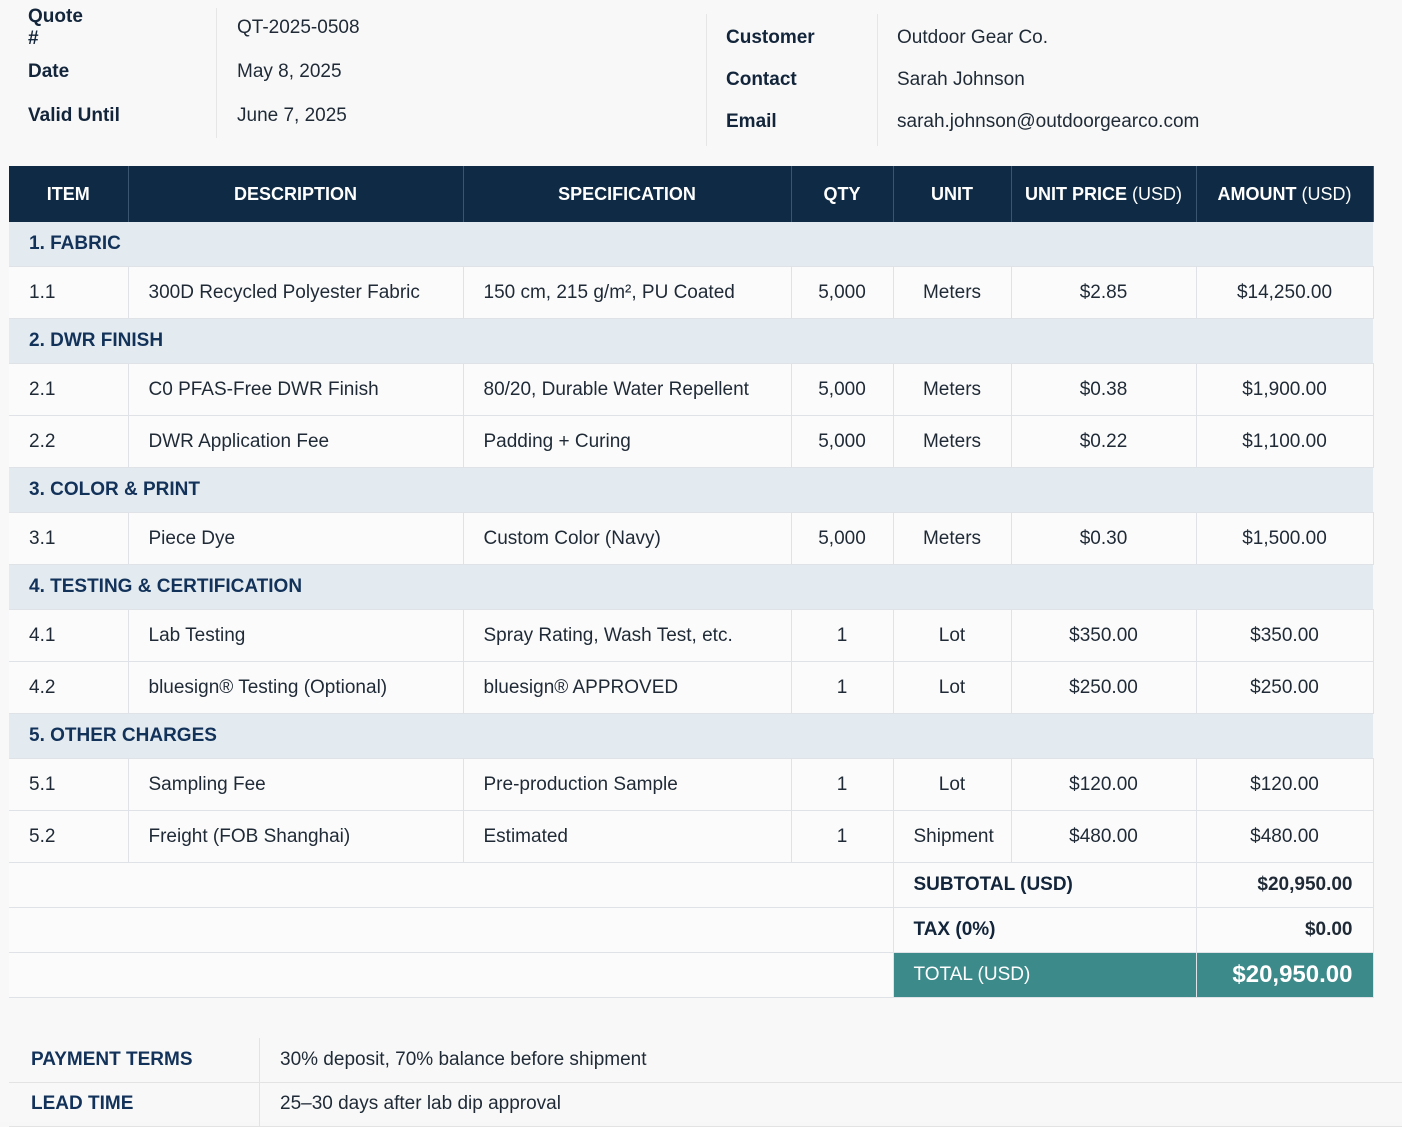 Image resolution: width=1402 pixels, height=1127 pixels. Describe the element at coordinates (1075, 193) in the screenshot. I see `header-unit-price-label: UNIT PRICE` at that location.